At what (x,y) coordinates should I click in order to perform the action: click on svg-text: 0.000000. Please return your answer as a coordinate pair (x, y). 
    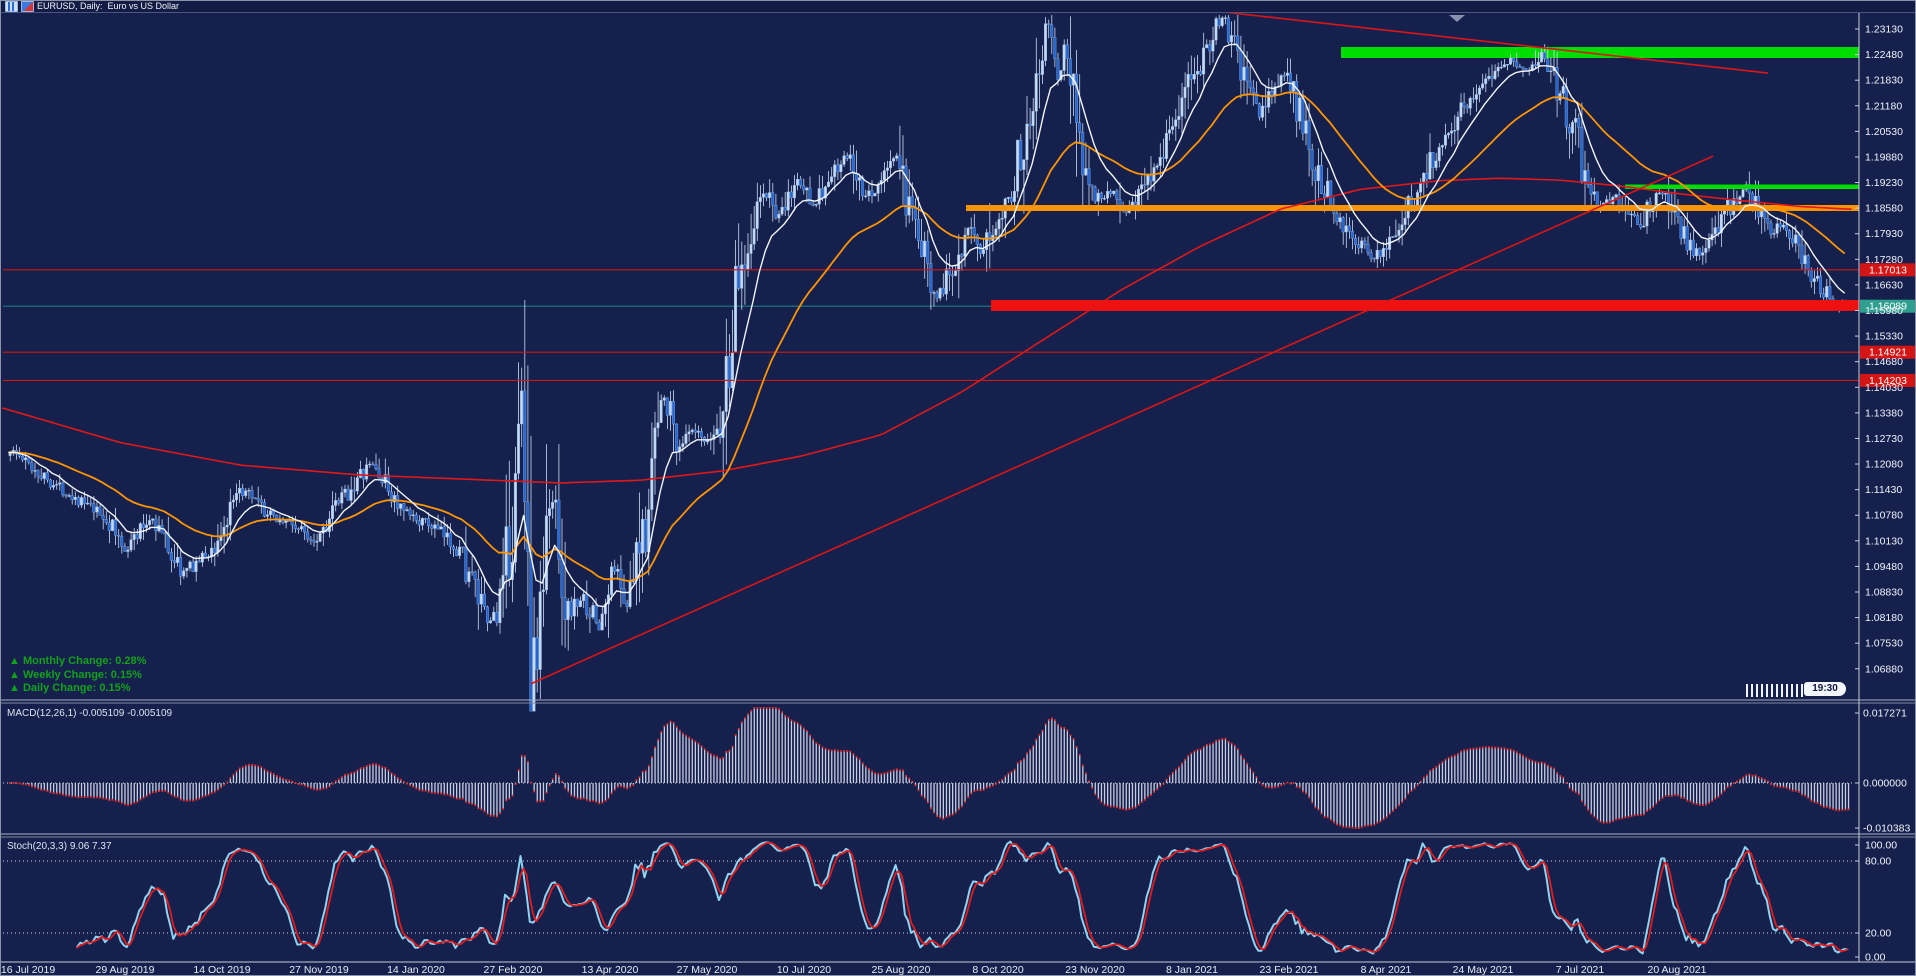
    Looking at the image, I should click on (1885, 784).